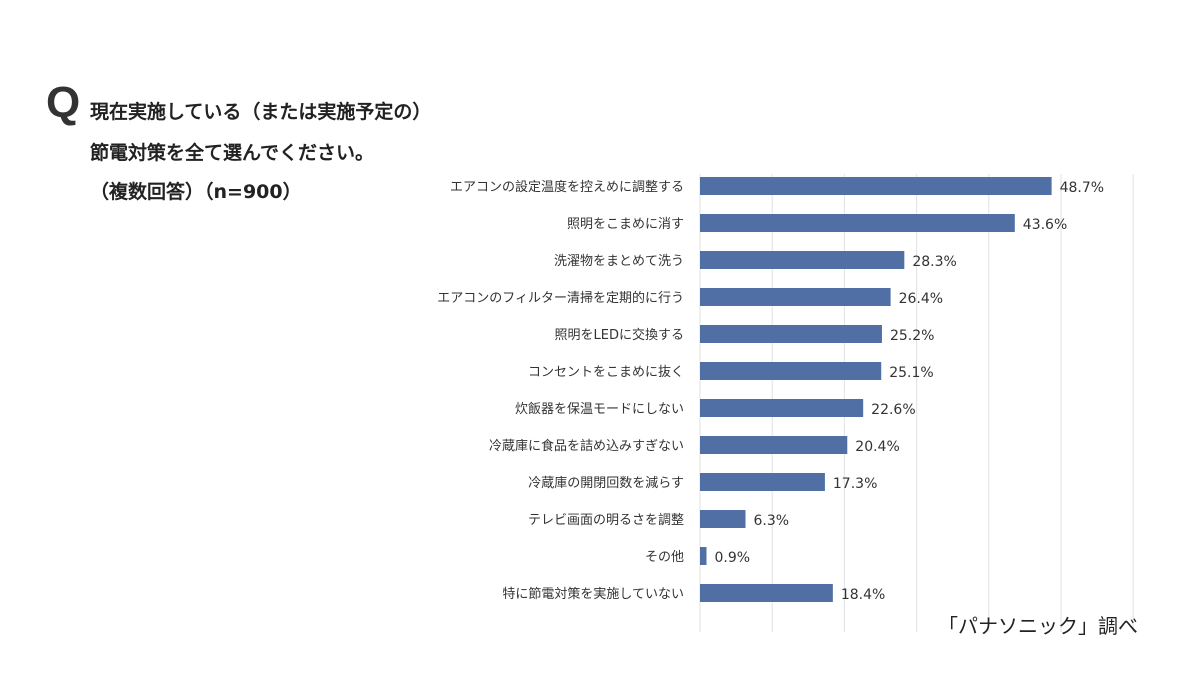  What do you see at coordinates (606, 483) in the screenshot?
I see `category-label: 冷蔵庫の開閉回数を減らす` at bounding box center [606, 483].